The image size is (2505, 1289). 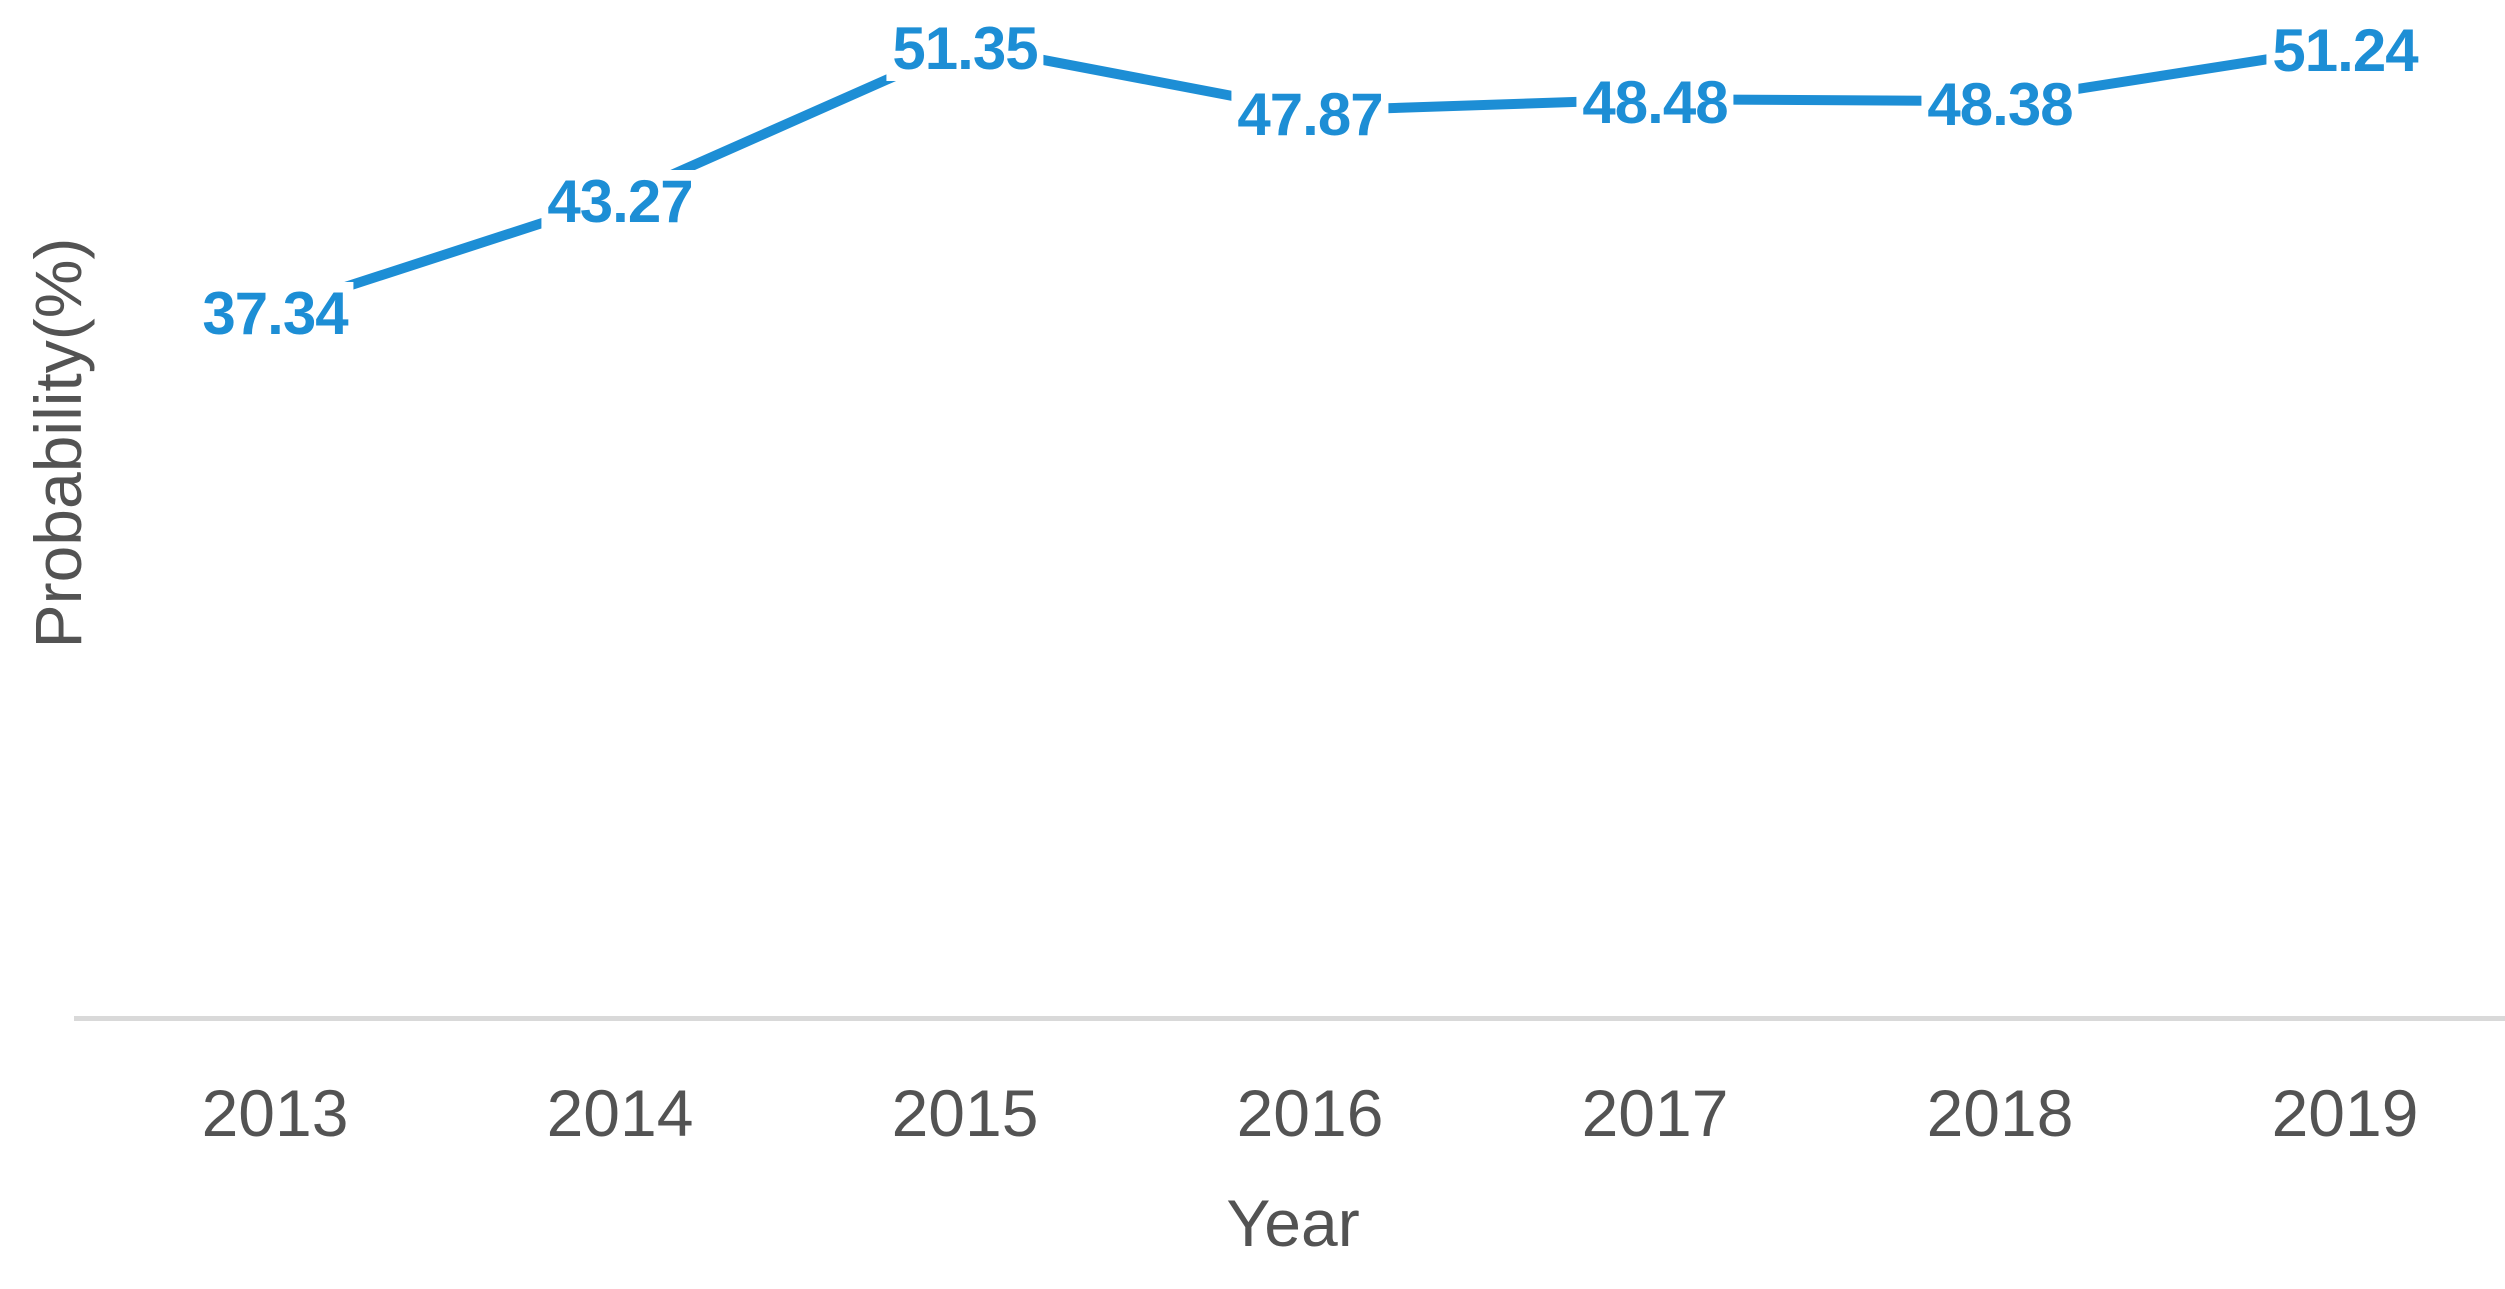 I want to click on data-label-2016: 47.87, so click(x=1310, y=114).